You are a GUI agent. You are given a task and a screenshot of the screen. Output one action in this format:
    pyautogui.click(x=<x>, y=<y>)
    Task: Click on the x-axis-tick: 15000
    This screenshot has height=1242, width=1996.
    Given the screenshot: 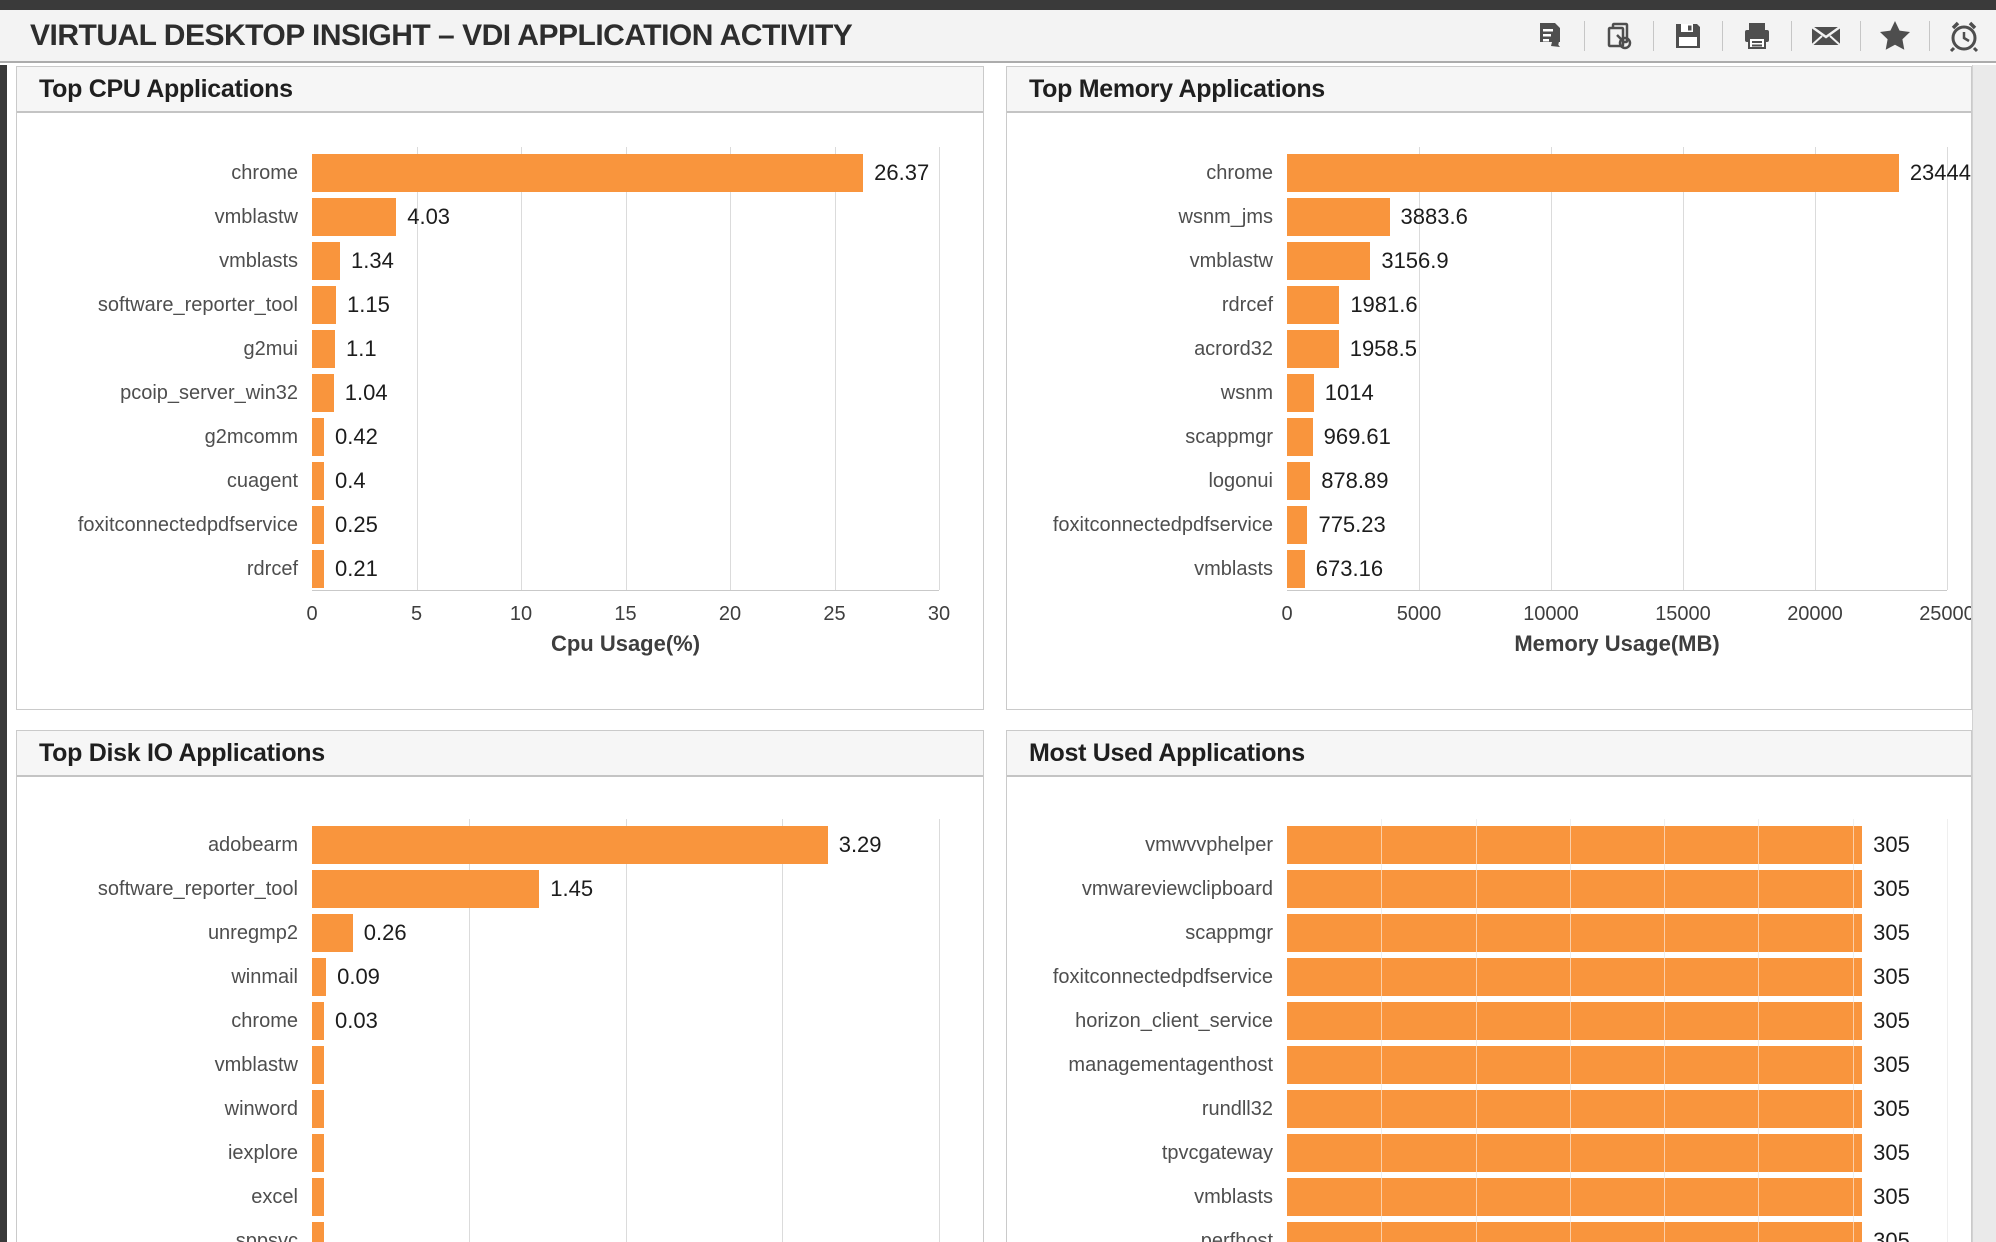 What is the action you would take?
    pyautogui.click(x=1683, y=614)
    